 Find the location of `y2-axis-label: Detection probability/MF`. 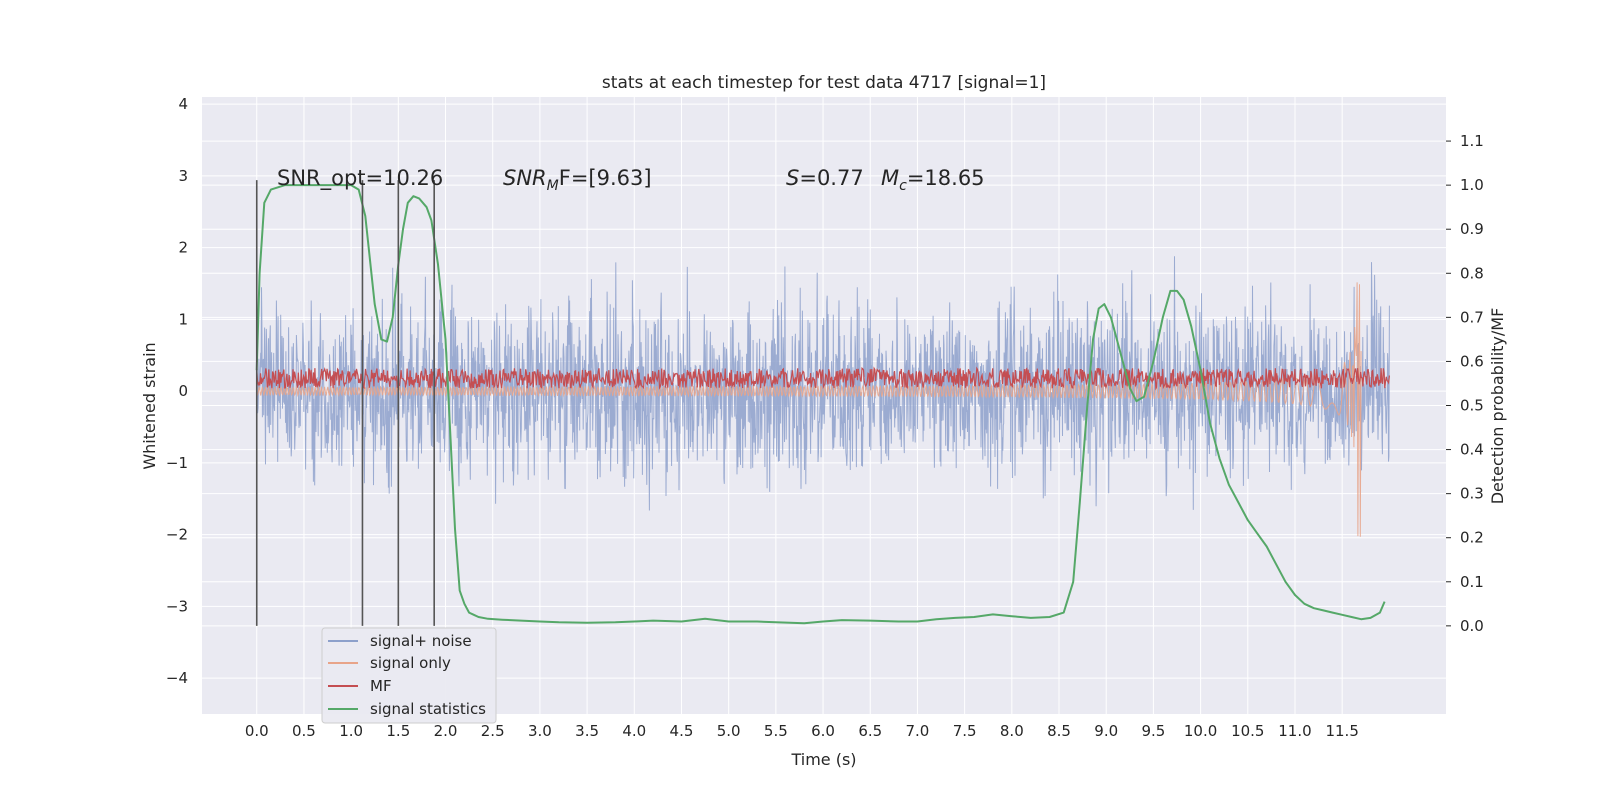

y2-axis-label: Detection probability/MF is located at coordinates (1497, 406).